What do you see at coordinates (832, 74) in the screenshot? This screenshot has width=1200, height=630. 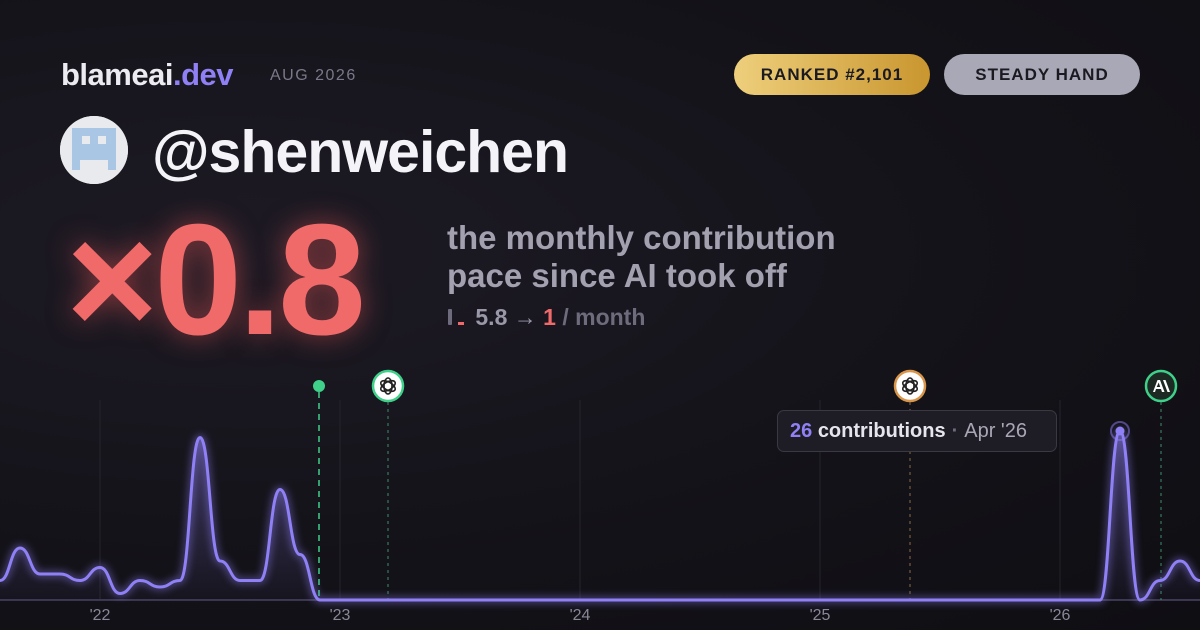 I see `rank-badge: RANKED #2,101` at bounding box center [832, 74].